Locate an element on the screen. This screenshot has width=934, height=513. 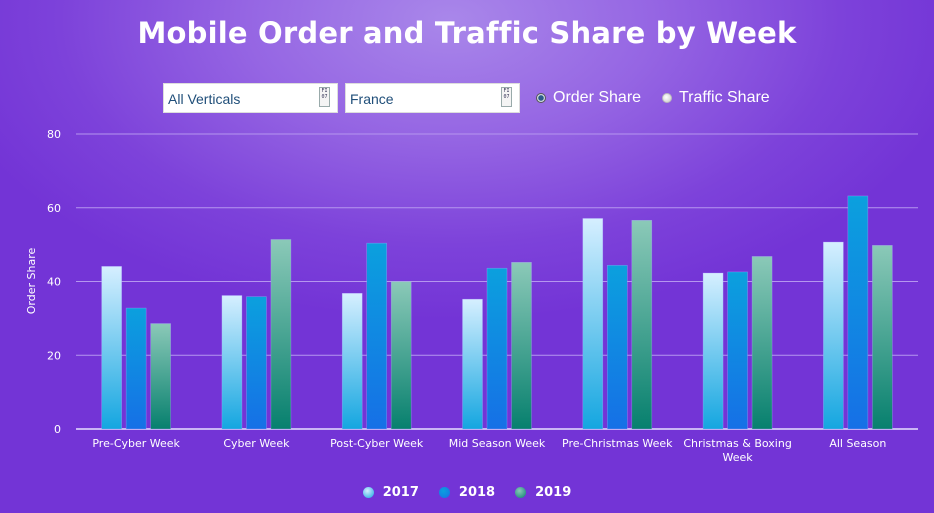
x-tick-label: Pre-Cyber Week is located at coordinates (136, 443).